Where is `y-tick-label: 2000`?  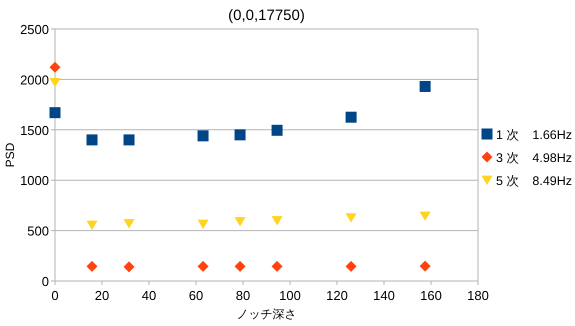
y-tick-label: 2000 is located at coordinates (34, 80).